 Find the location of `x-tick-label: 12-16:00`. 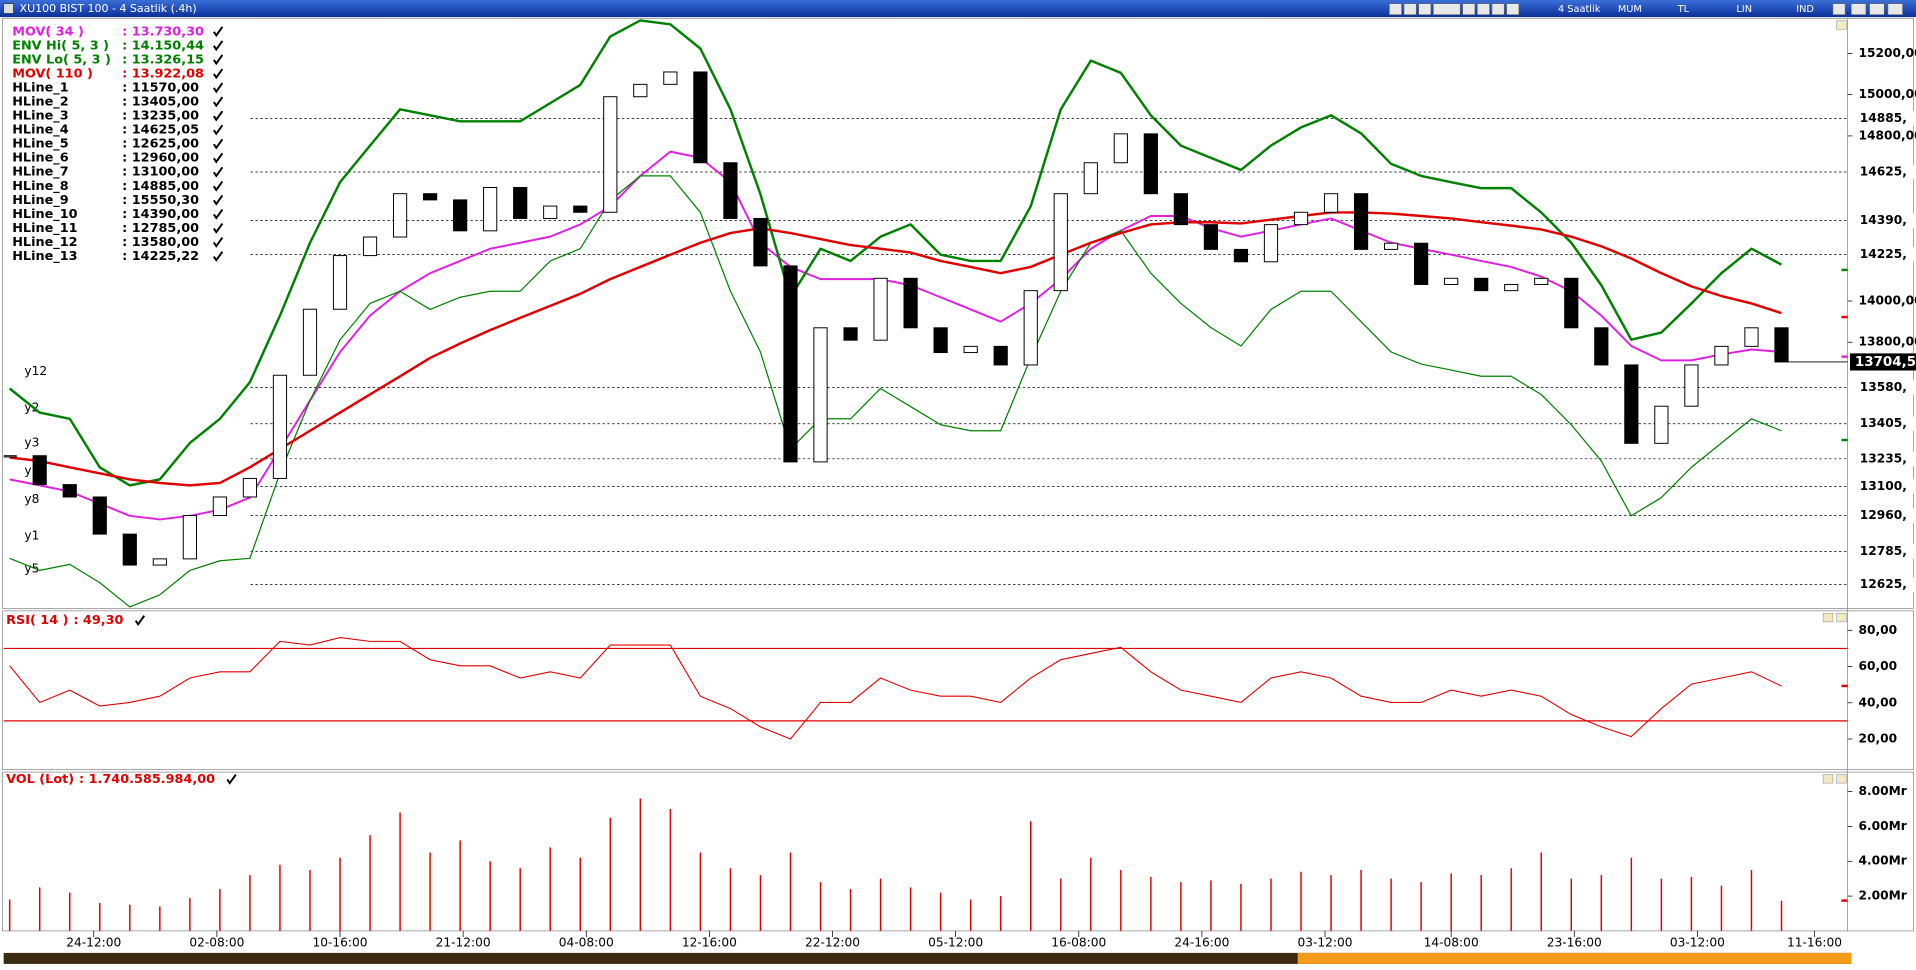

x-tick-label: 12-16:00 is located at coordinates (709, 943).